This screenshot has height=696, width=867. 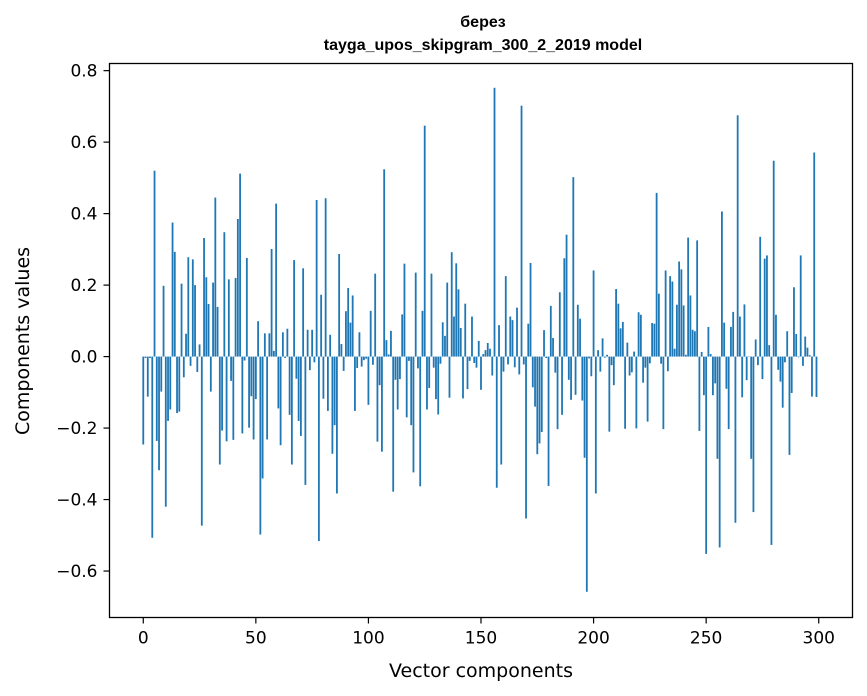 What do you see at coordinates (256, 639) in the screenshot?
I see `x-tick-label: 50` at bounding box center [256, 639].